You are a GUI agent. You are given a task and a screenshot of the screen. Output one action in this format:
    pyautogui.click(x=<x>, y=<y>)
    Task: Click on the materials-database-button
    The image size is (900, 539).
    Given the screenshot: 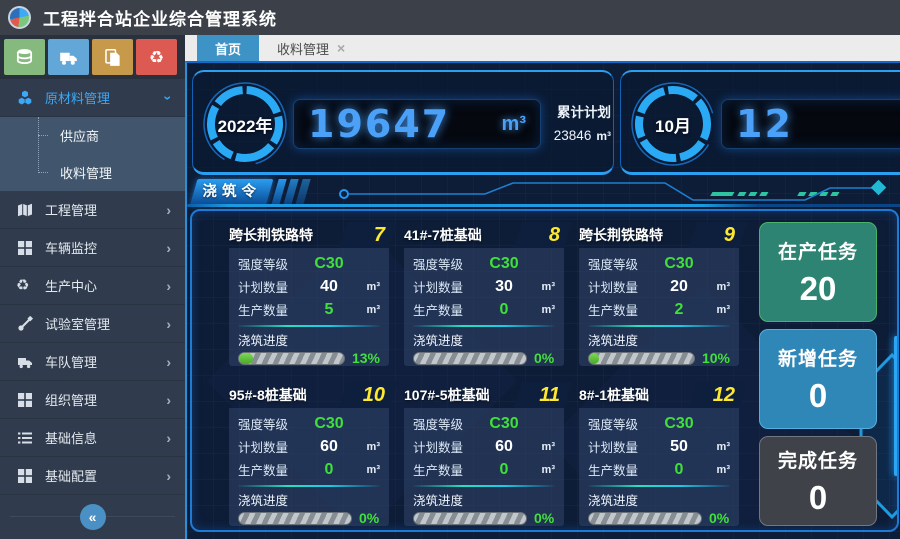 What is the action you would take?
    pyautogui.click(x=24, y=57)
    